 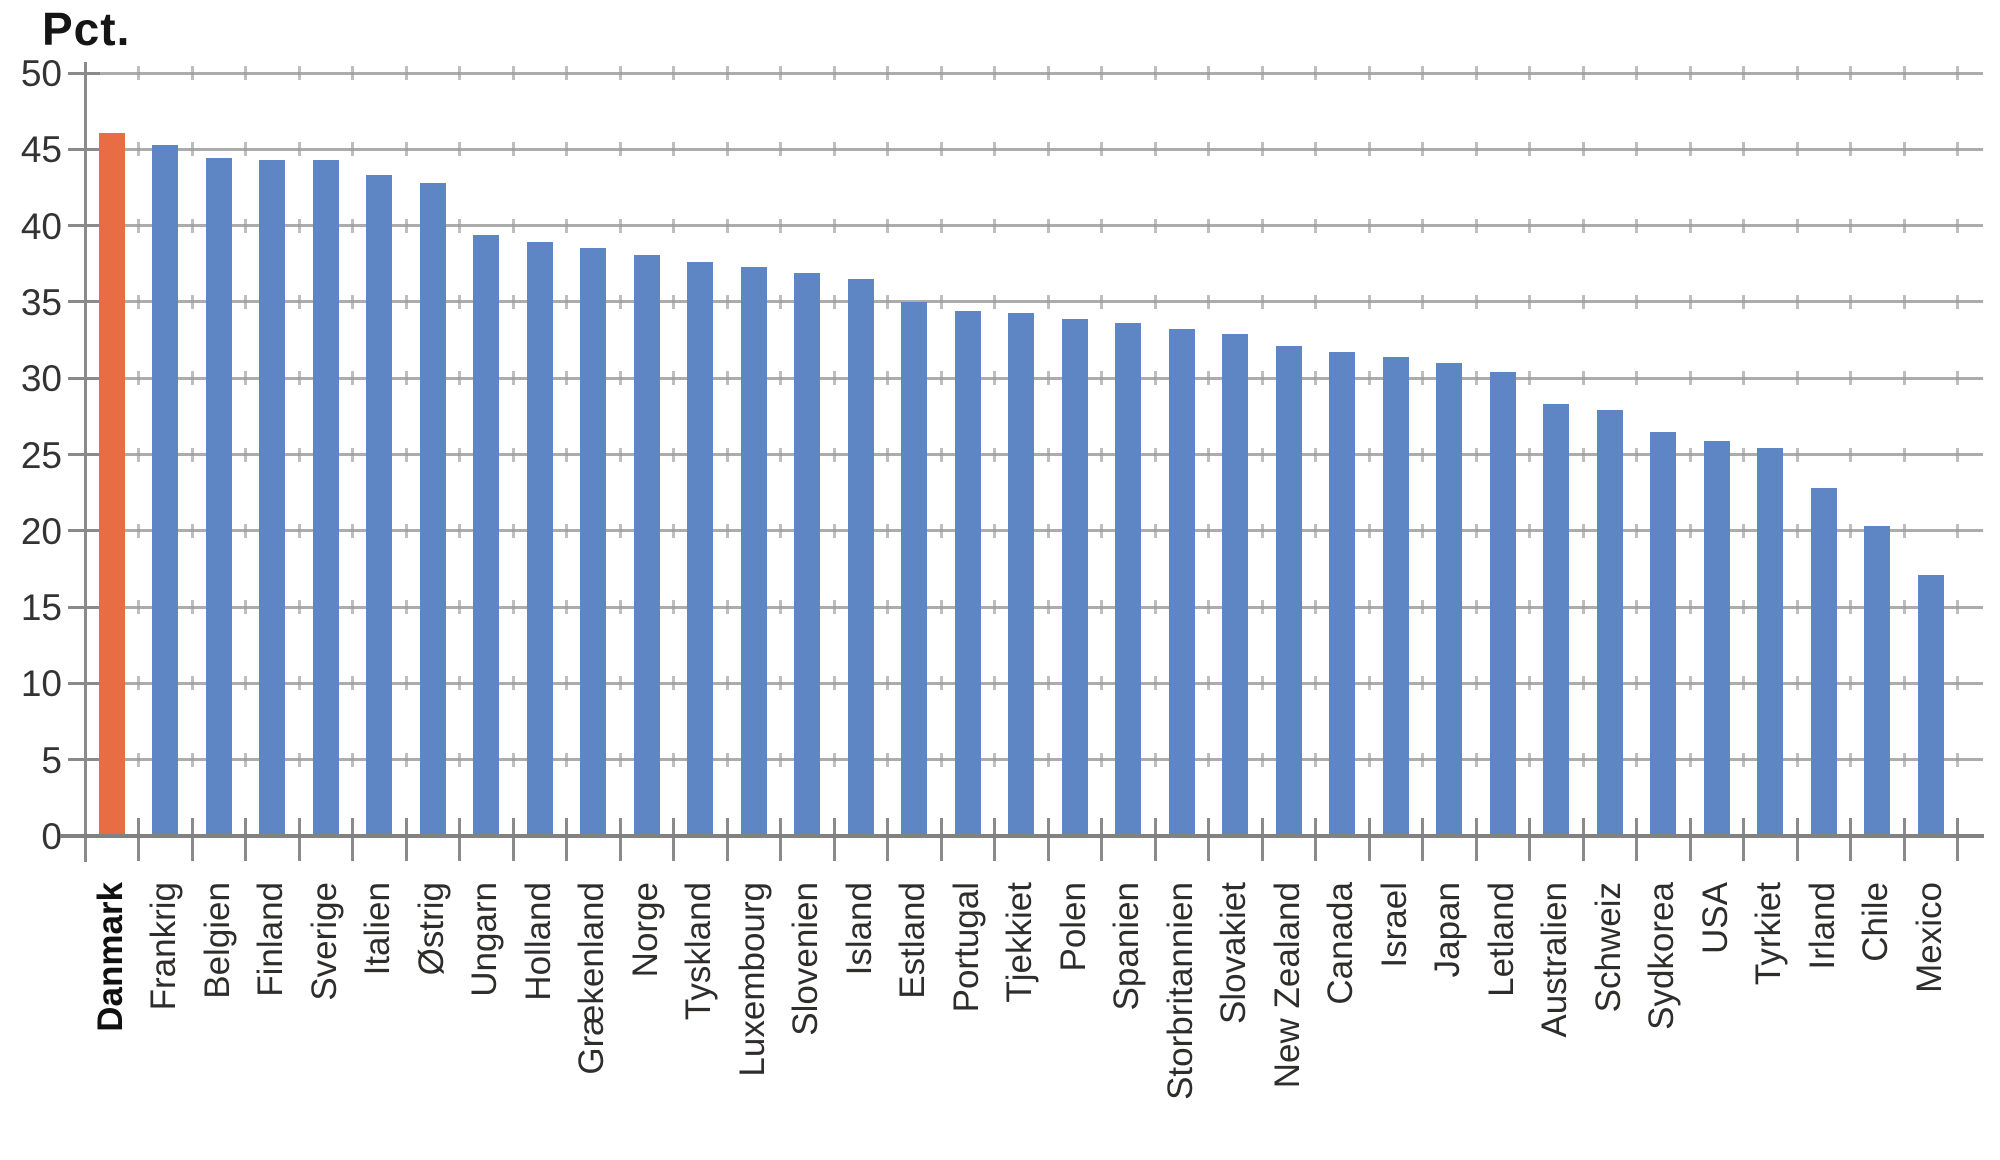 I want to click on bar-holland, so click(x=539, y=539).